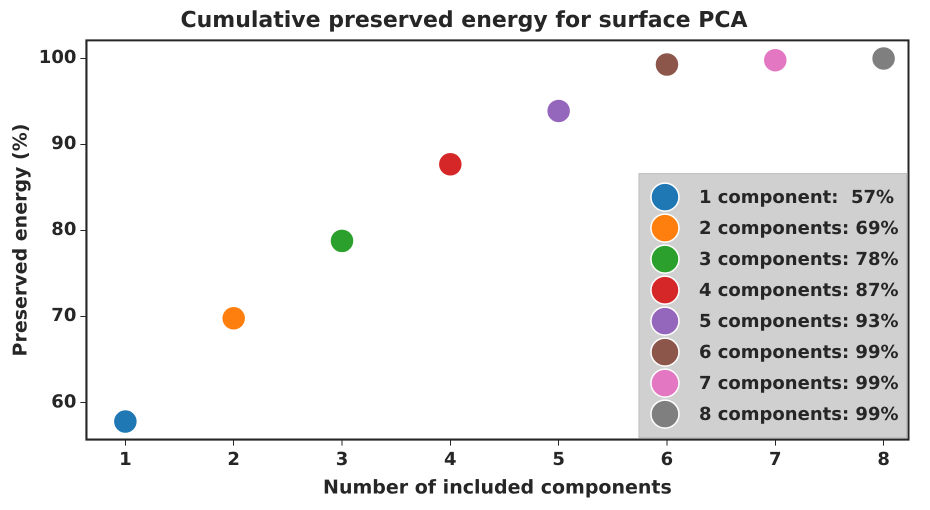 The height and width of the screenshot is (510, 930). What do you see at coordinates (798, 414) in the screenshot?
I see `legend-label: 8 components: 99%` at bounding box center [798, 414].